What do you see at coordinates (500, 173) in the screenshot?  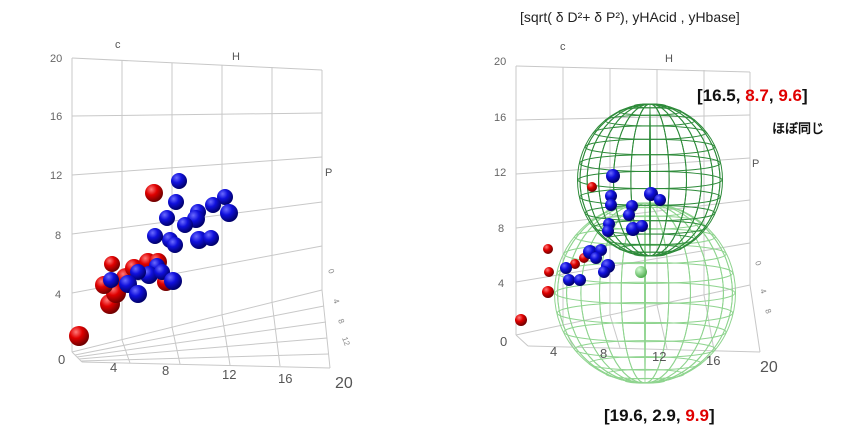 I see `right-ytick: 12` at bounding box center [500, 173].